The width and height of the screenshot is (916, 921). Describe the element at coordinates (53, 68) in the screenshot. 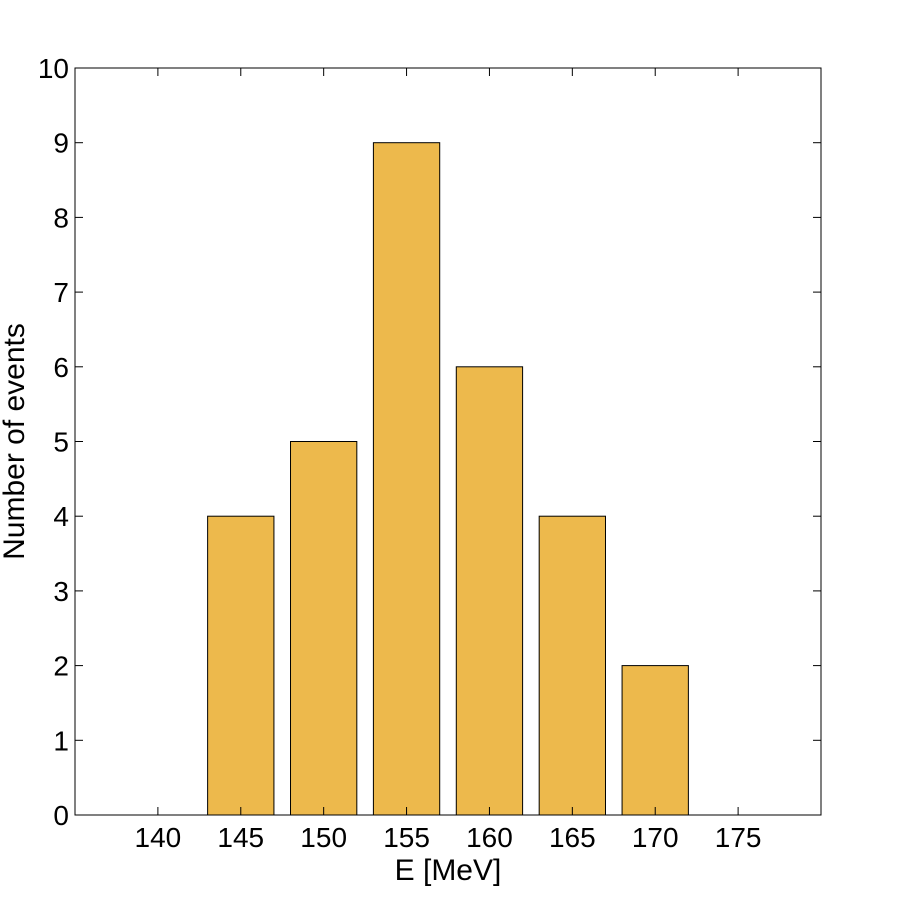

I see `y-tick-label-10: 10` at that location.